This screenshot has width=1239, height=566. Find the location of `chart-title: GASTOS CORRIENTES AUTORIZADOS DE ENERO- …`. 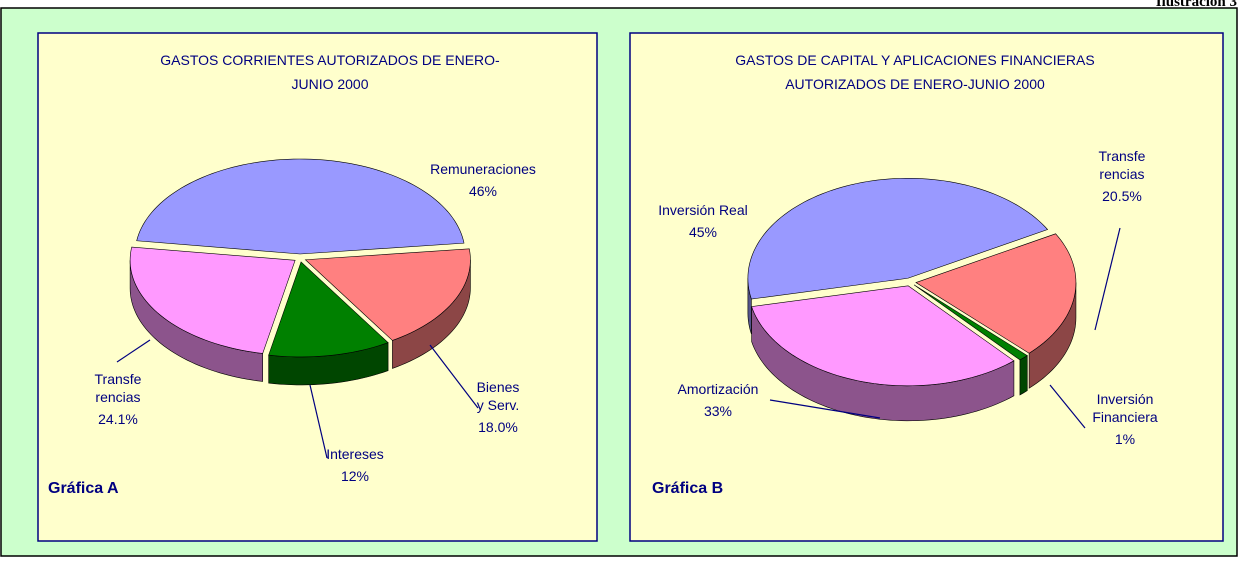

chart-title: GASTOS CORRIENTES AUTORIZADOS DE ENERO- … is located at coordinates (330, 72).